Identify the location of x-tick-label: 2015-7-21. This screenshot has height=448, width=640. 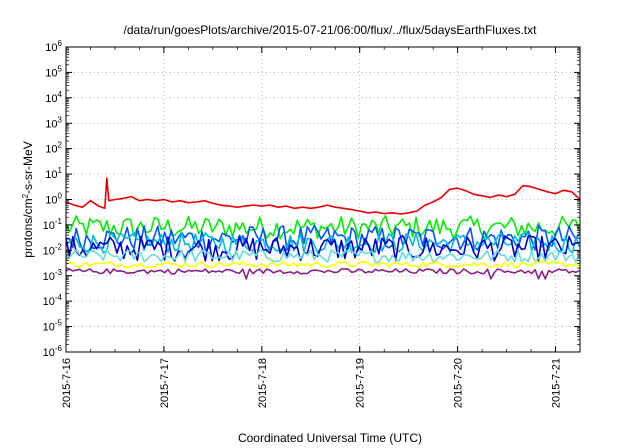
(557, 383).